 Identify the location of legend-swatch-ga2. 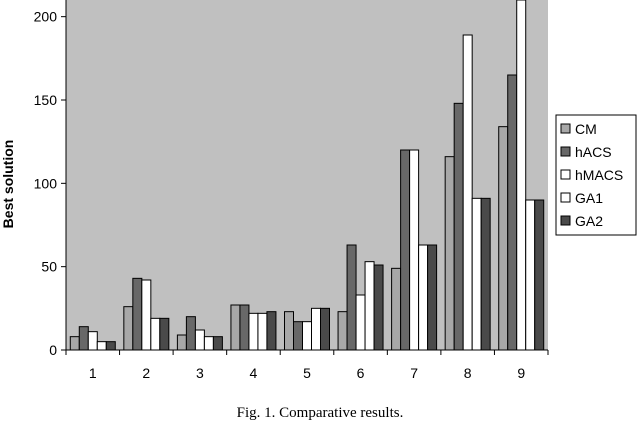
(565, 220).